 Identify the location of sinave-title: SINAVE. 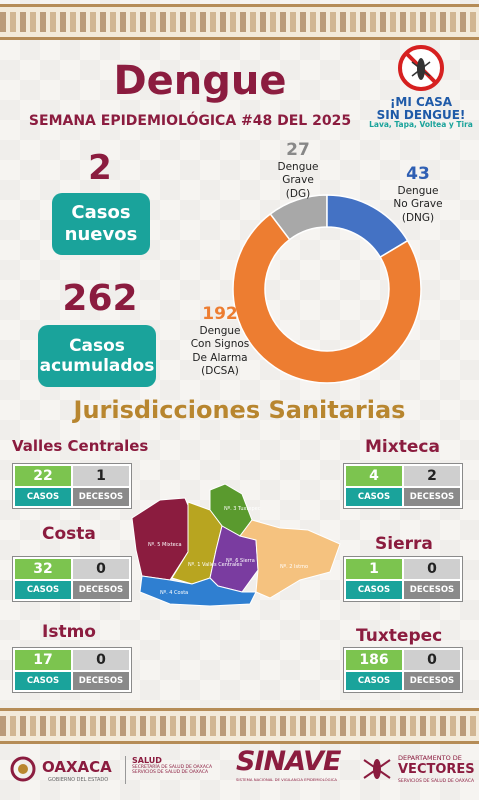
(289, 761).